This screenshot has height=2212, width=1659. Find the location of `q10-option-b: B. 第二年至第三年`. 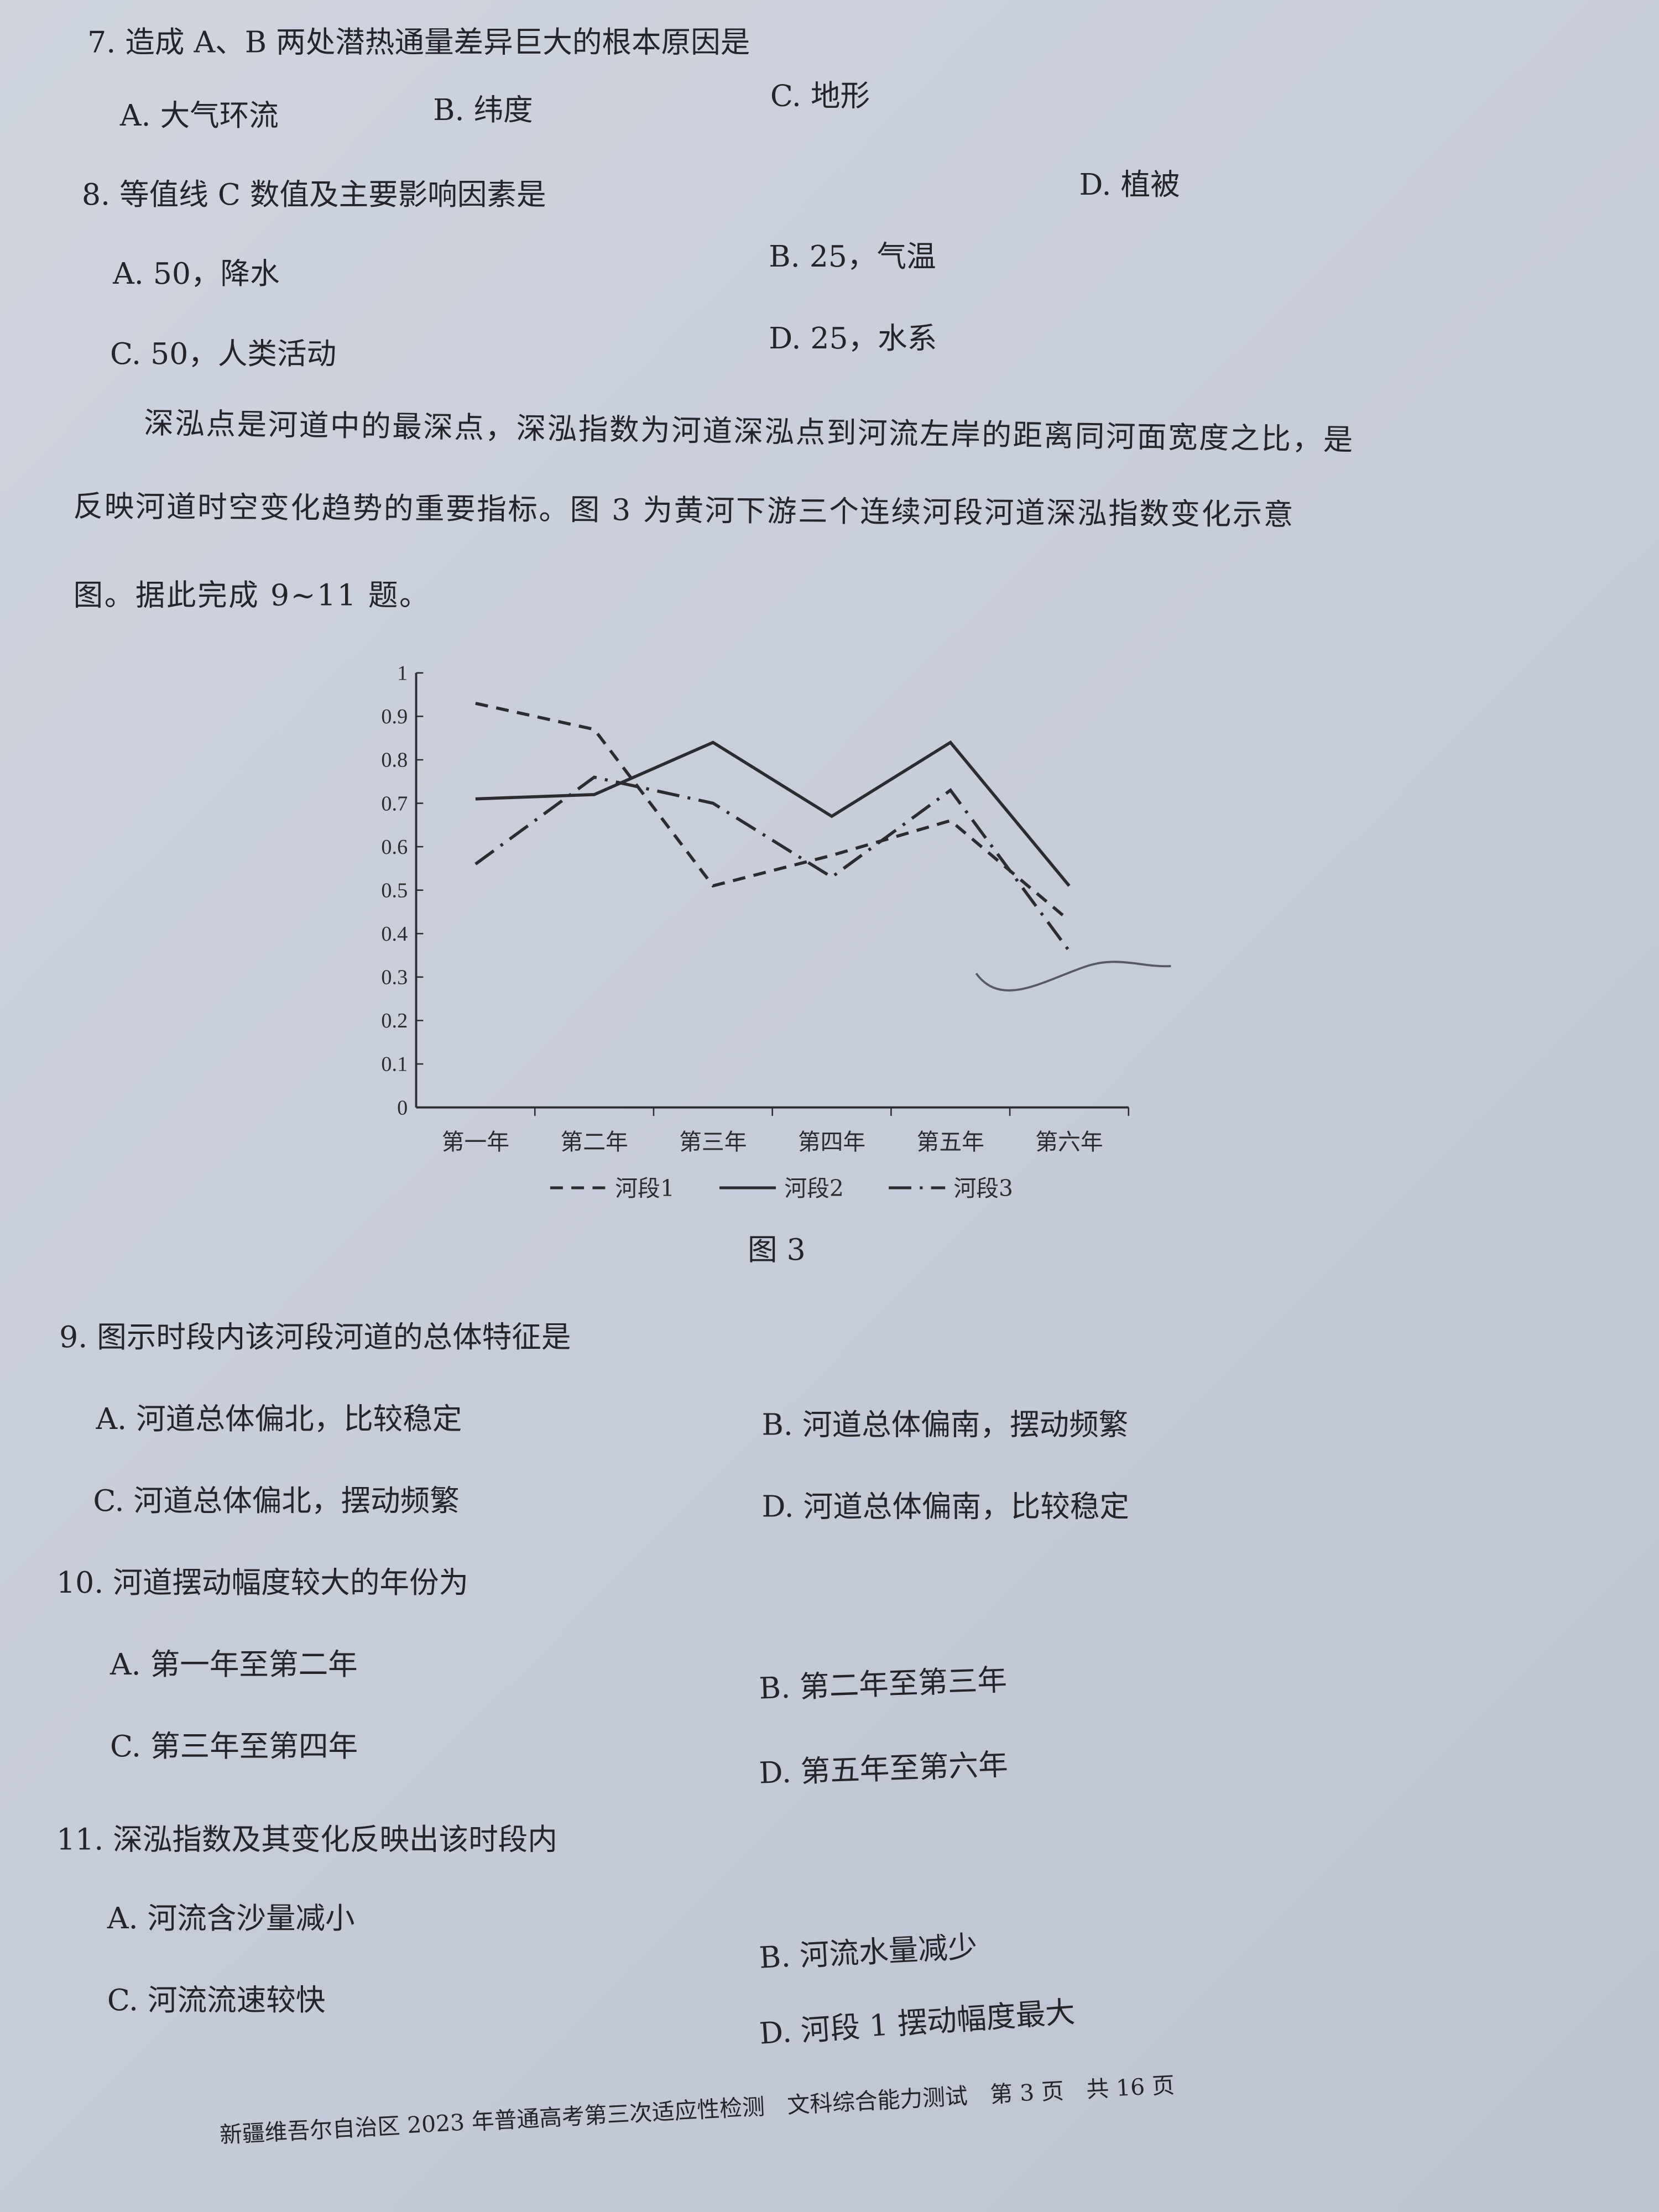

q10-option-b: B. 第二年至第三年 is located at coordinates (883, 1685).